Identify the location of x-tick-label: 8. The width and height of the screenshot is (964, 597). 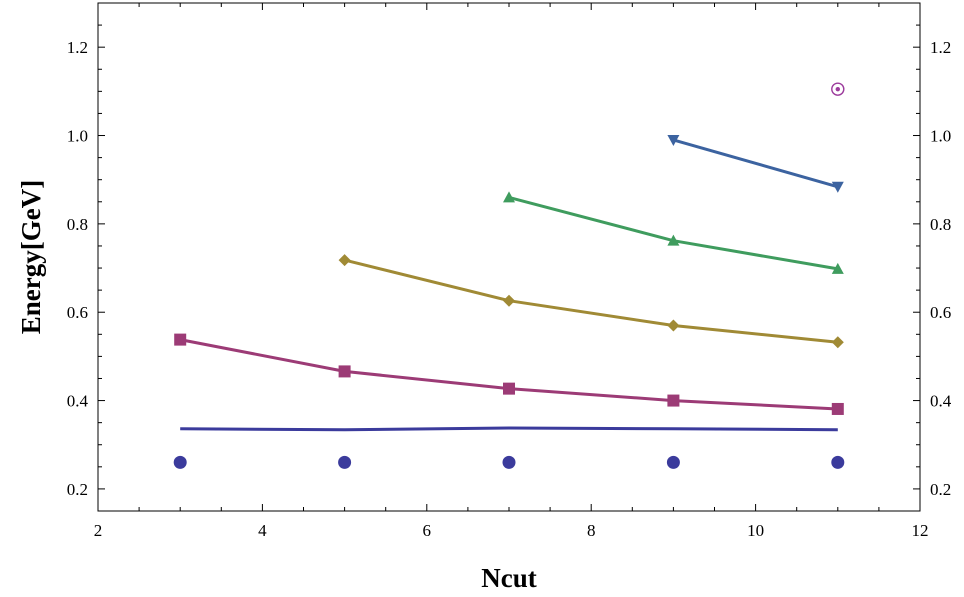
(591, 530).